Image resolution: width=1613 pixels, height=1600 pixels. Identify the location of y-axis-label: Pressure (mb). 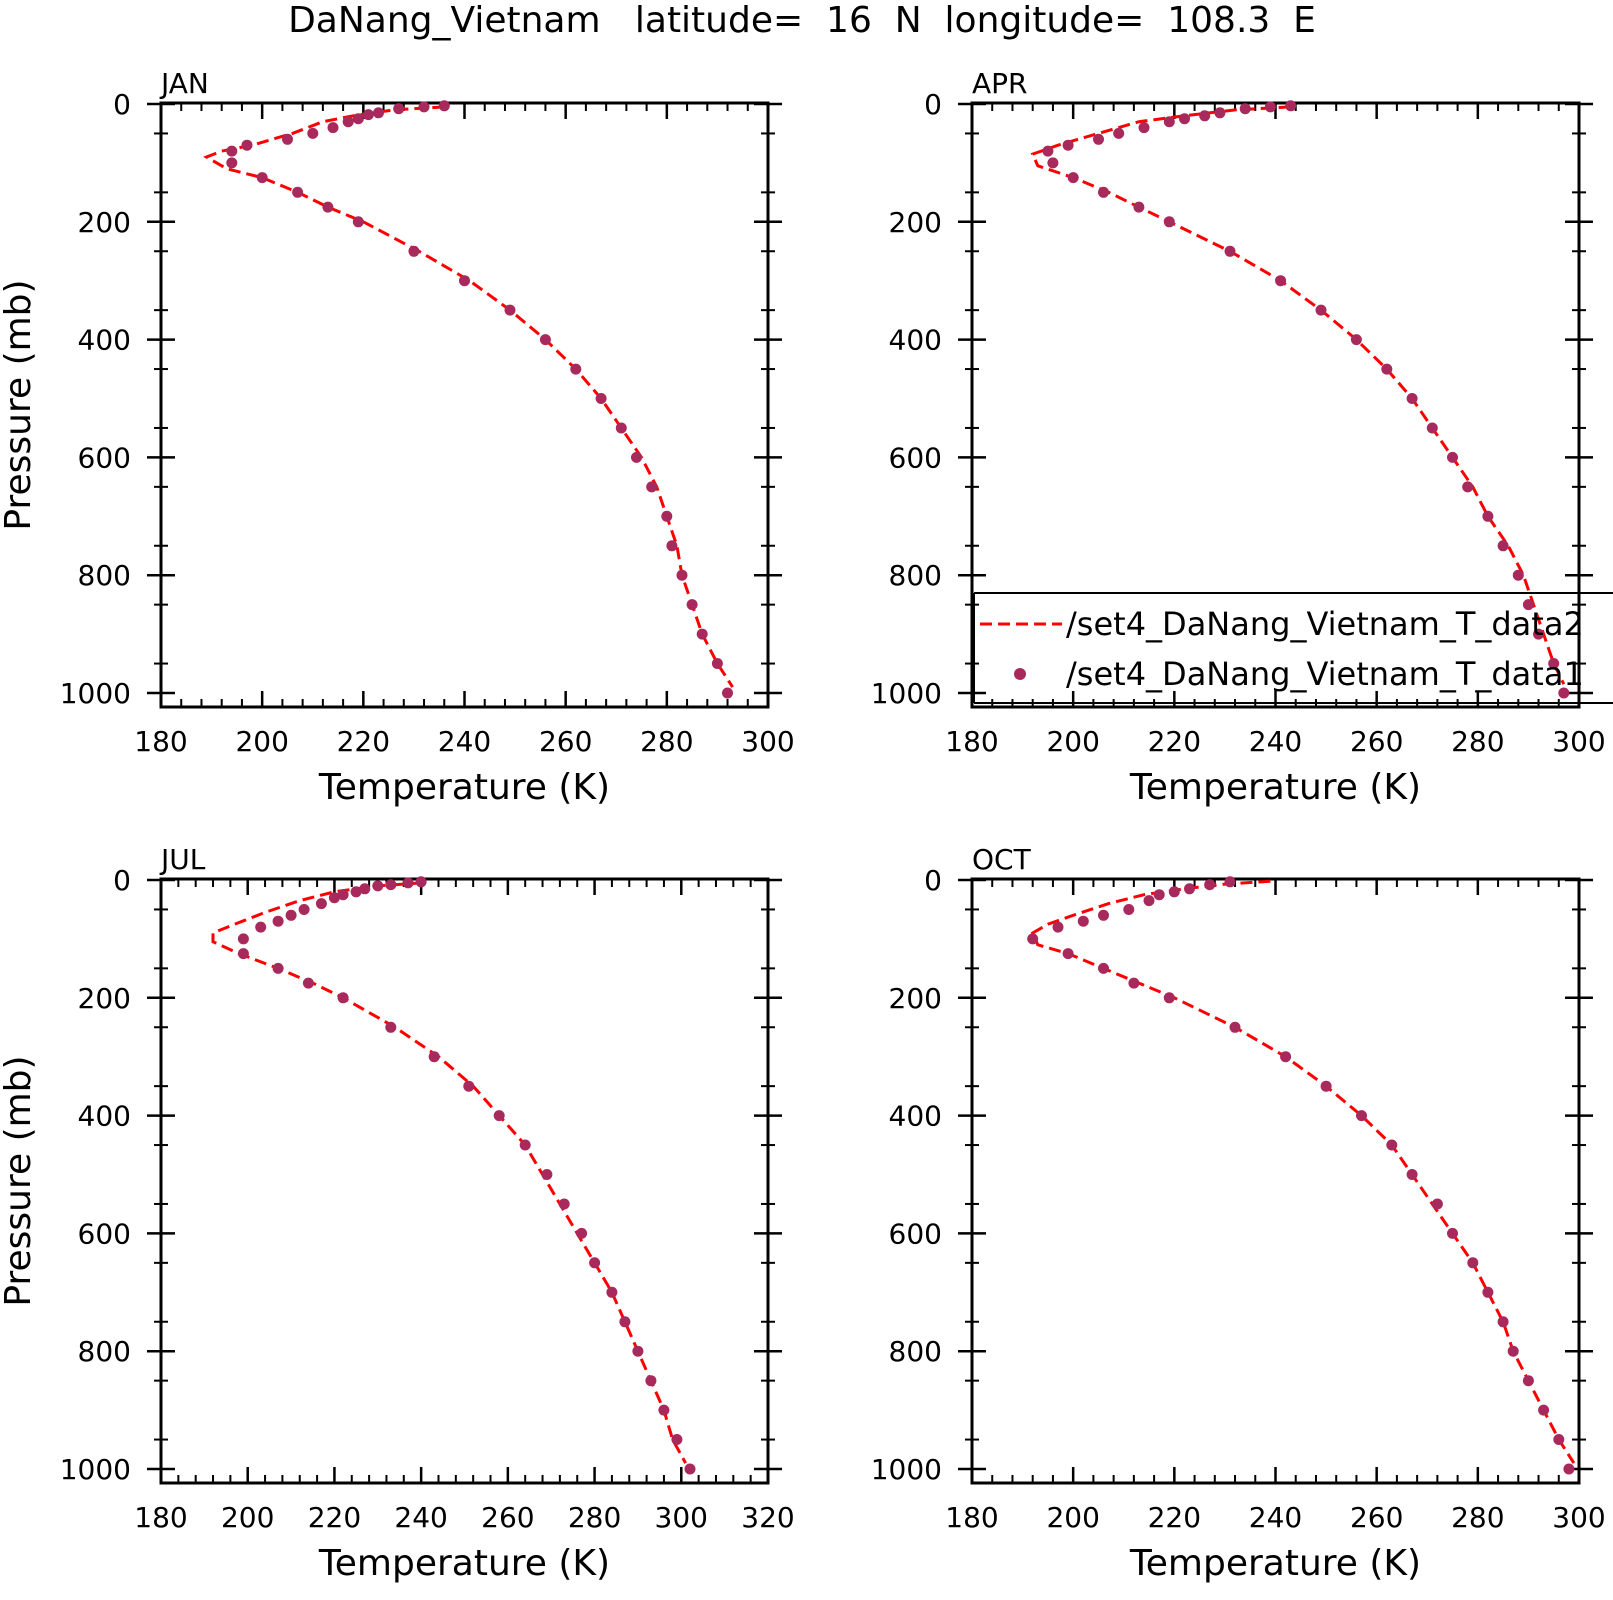
(19, 1180).